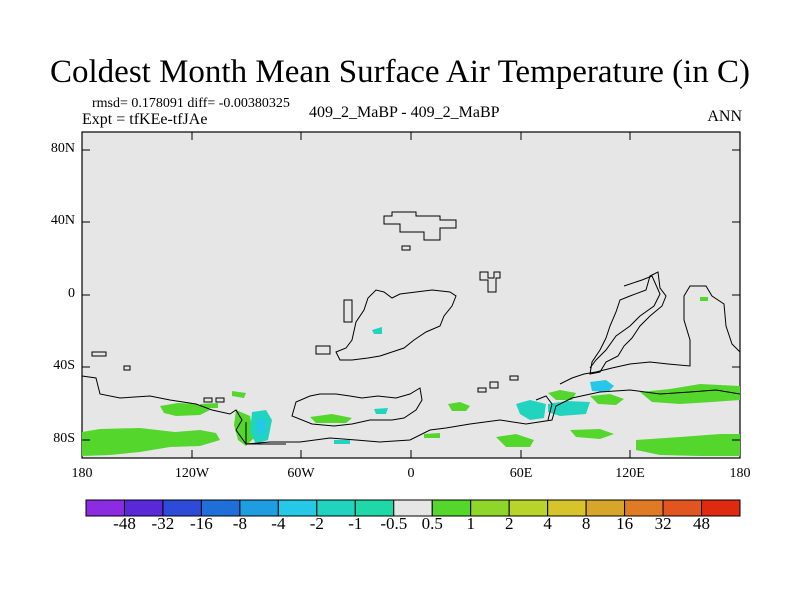  What do you see at coordinates (191, 103) in the screenshot?
I see `stats-line: rmsd= 0.178091 diff= -0.00380325` at bounding box center [191, 103].